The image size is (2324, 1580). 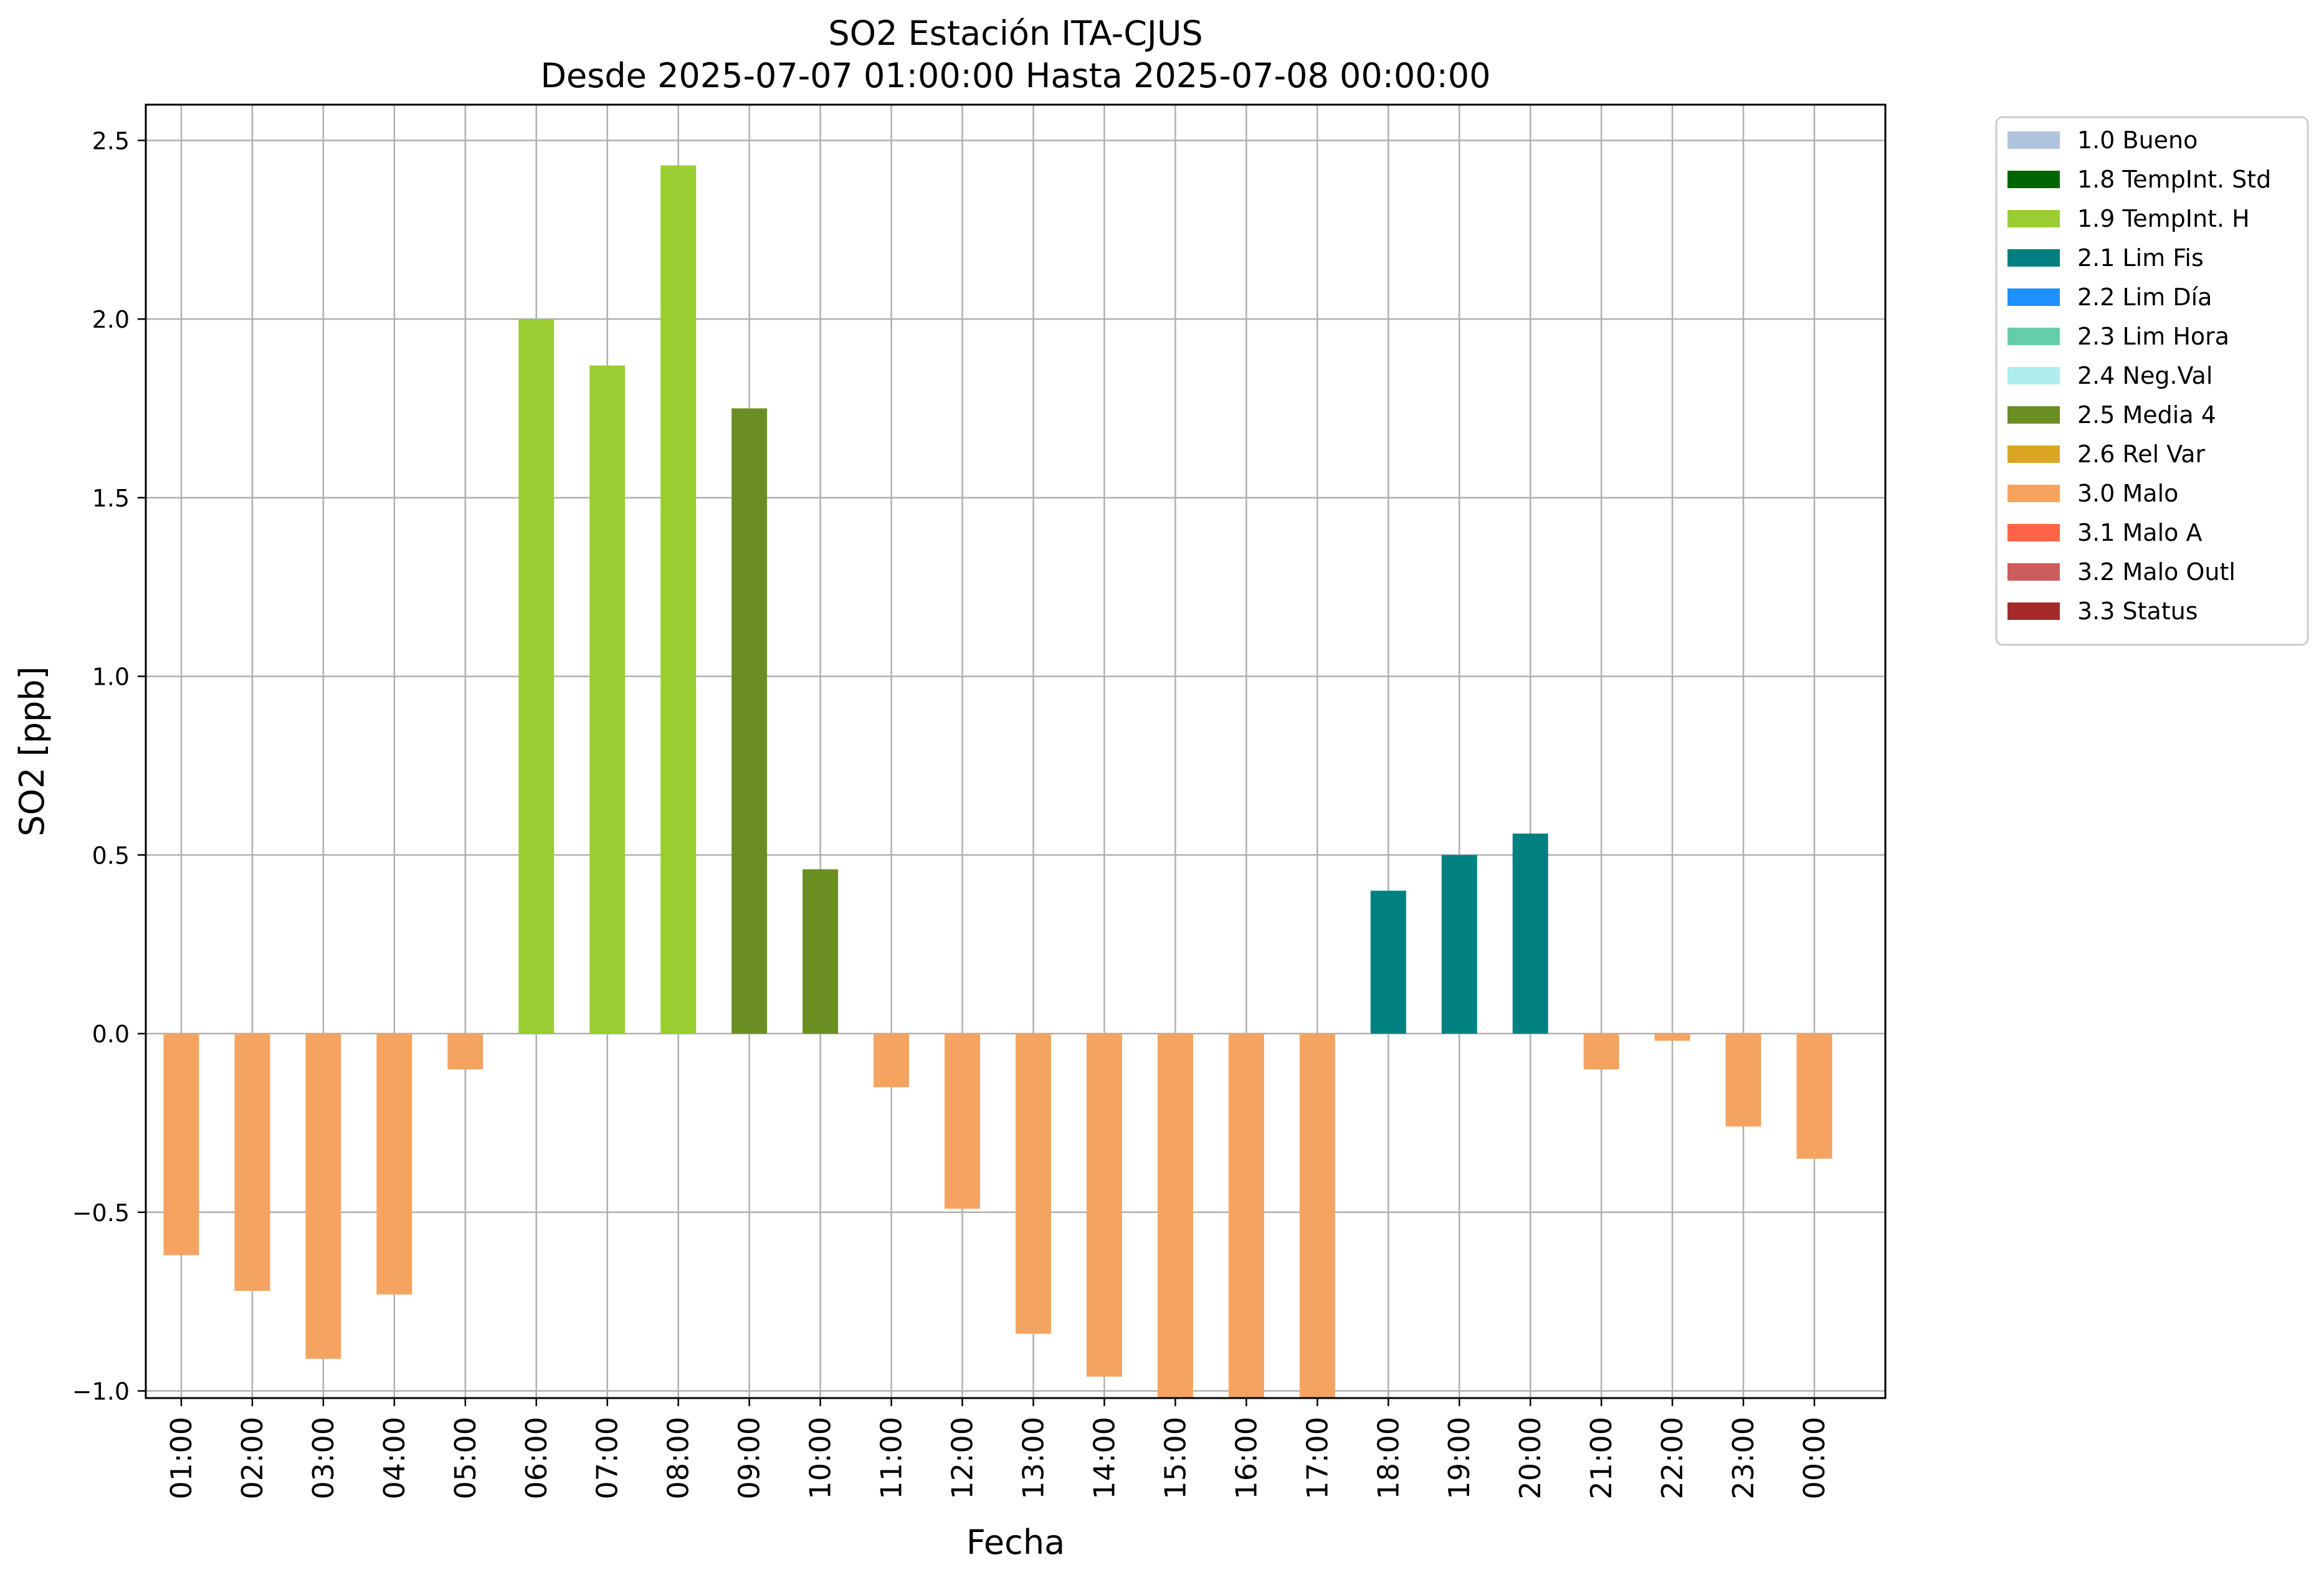 I want to click on bar-06:00, so click(x=537, y=676).